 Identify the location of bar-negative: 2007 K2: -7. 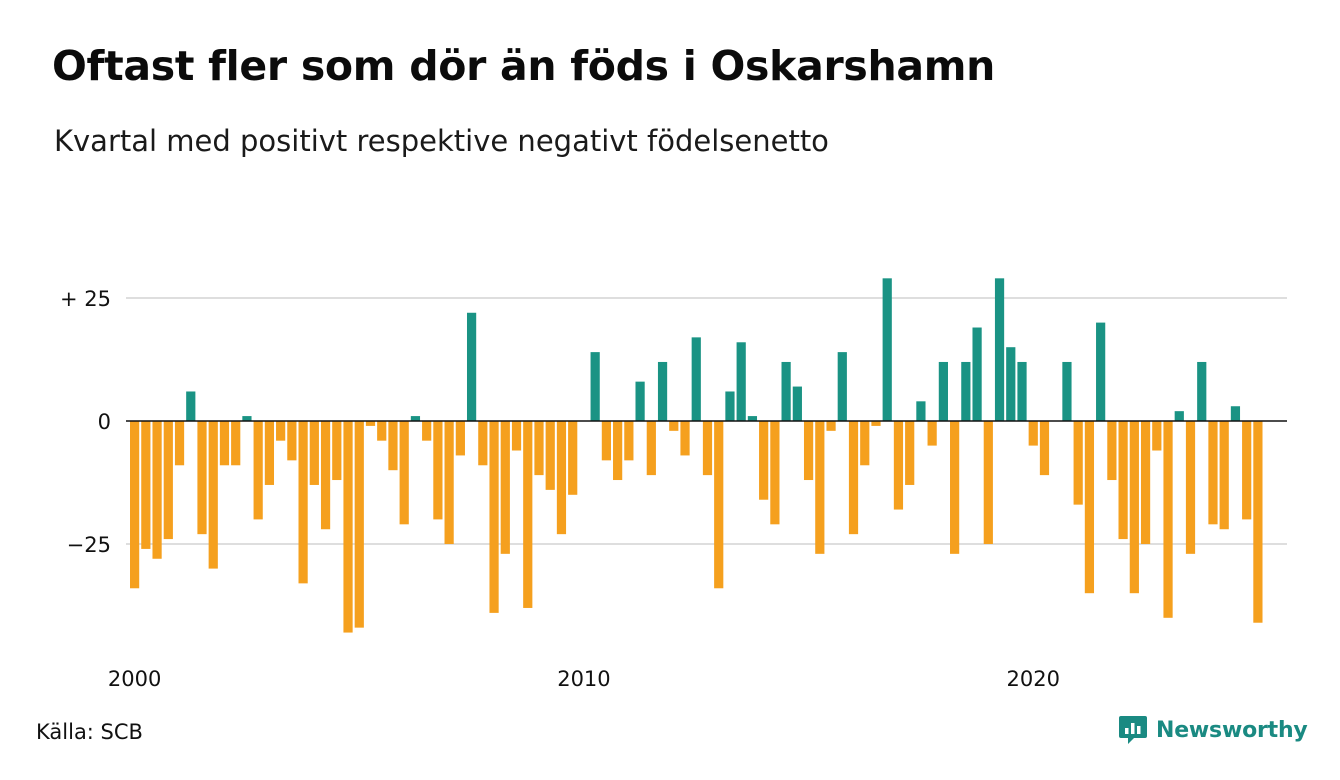
(460, 438).